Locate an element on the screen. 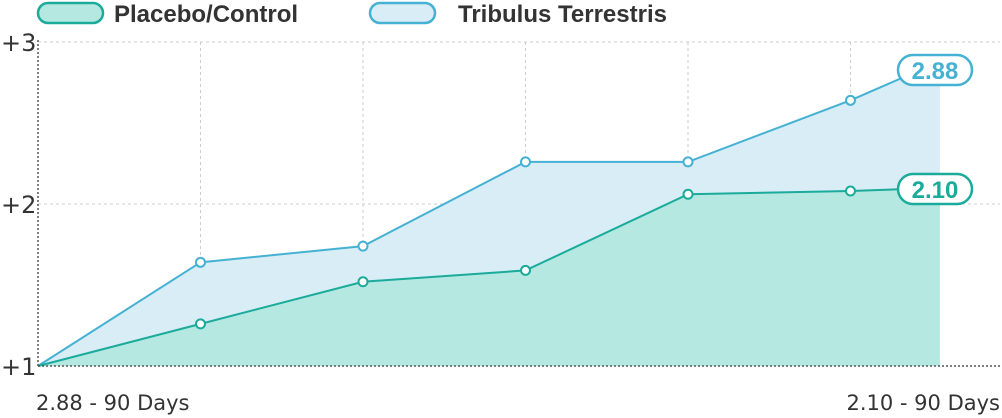 The width and height of the screenshot is (1002, 418). badge-placebo-box is located at coordinates (935, 189).